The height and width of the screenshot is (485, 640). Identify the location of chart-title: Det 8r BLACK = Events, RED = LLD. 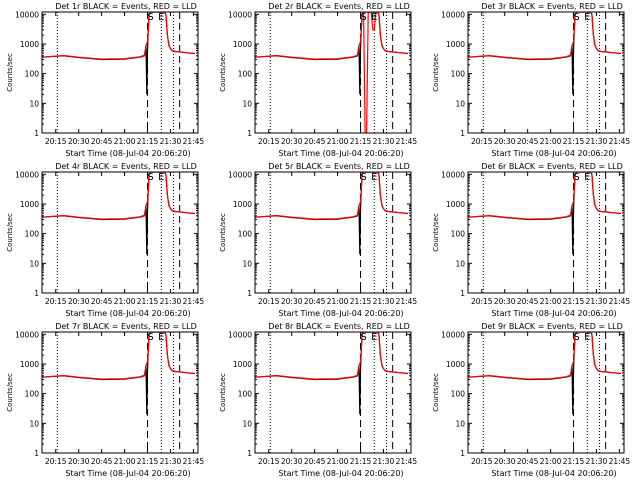
(339, 326).